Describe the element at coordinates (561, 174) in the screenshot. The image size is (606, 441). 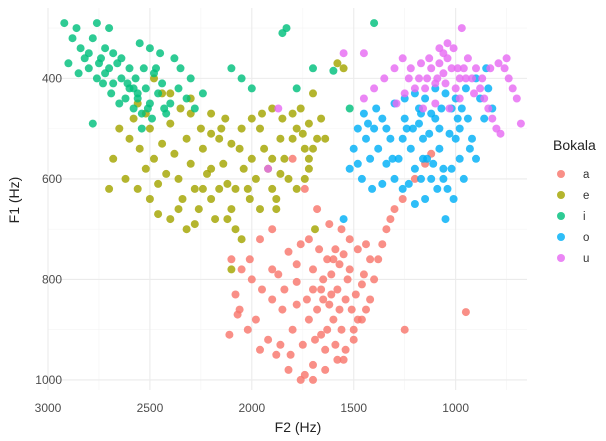
I see `legend-key-a` at that location.